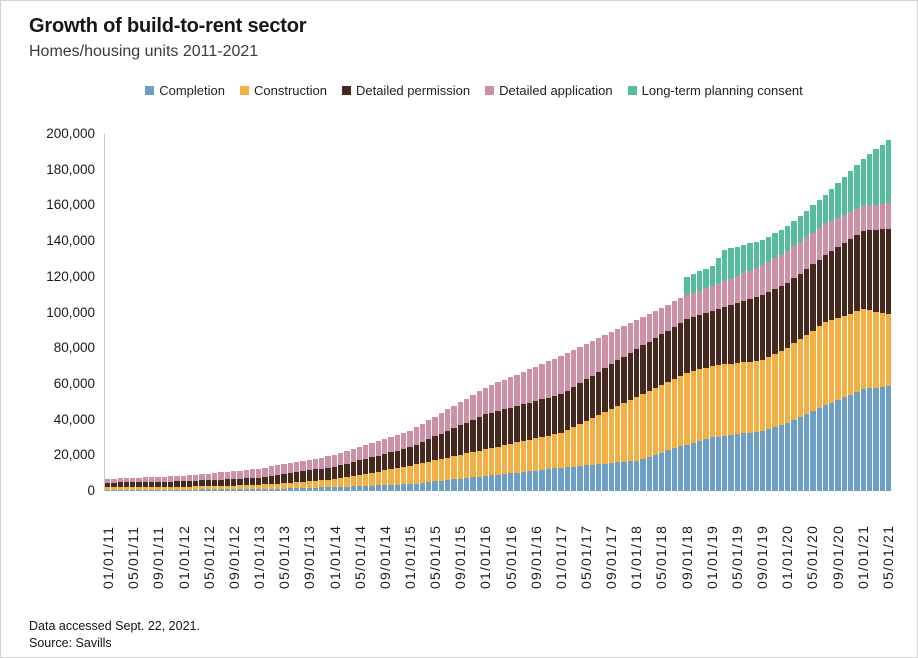  Describe the element at coordinates (91, 490) in the screenshot. I see `y-axis-tick-label: 0` at that location.